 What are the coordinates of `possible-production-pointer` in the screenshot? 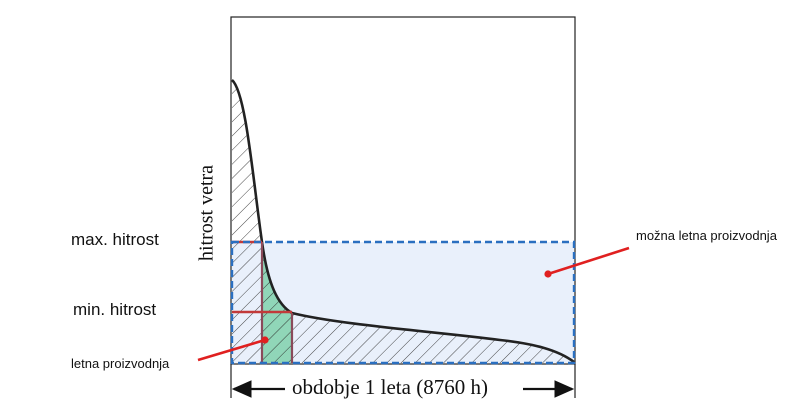 It's located at (588, 261).